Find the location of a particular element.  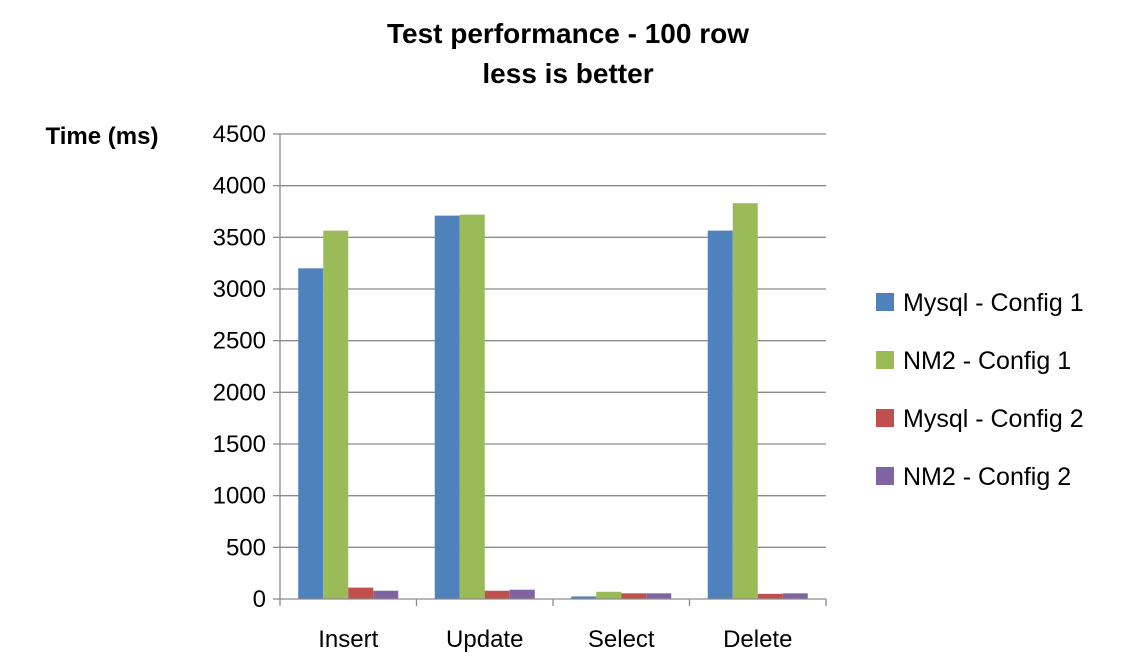

y-tick-label: 4000 is located at coordinates (239, 186).